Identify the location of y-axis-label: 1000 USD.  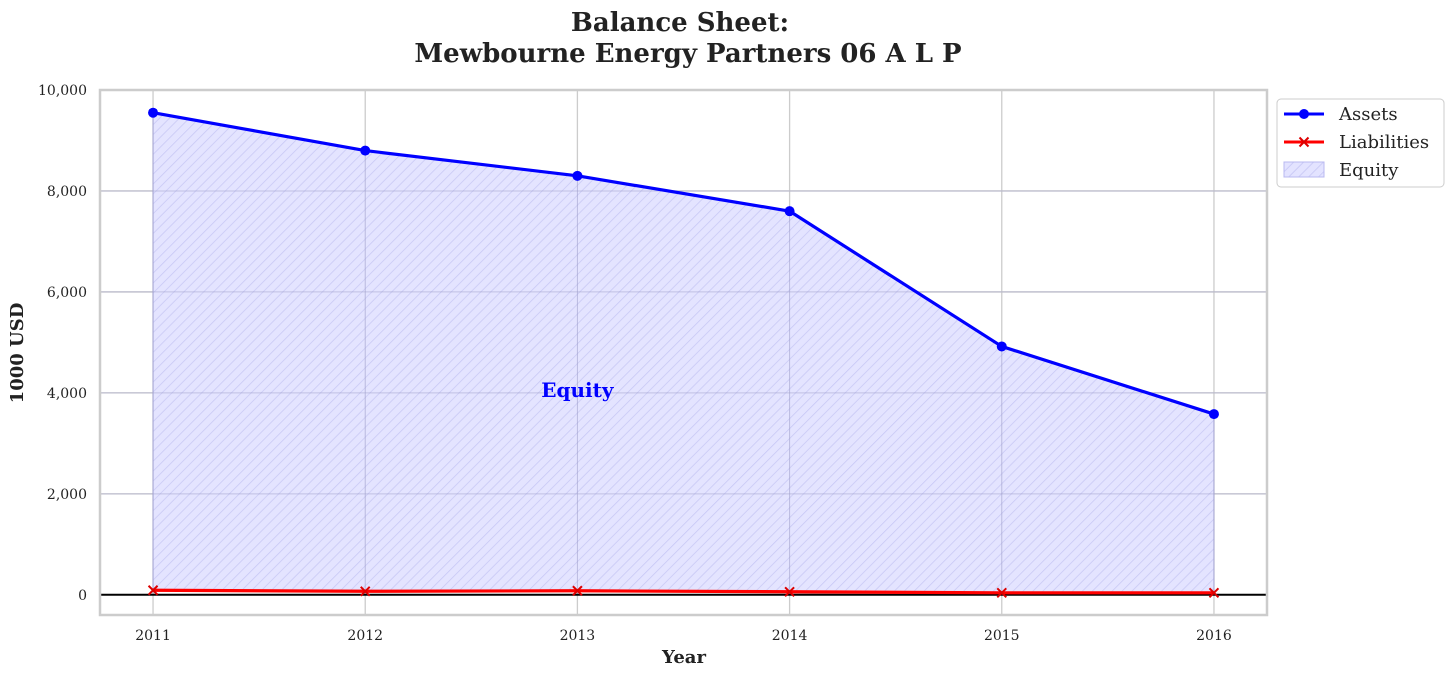
(17, 353).